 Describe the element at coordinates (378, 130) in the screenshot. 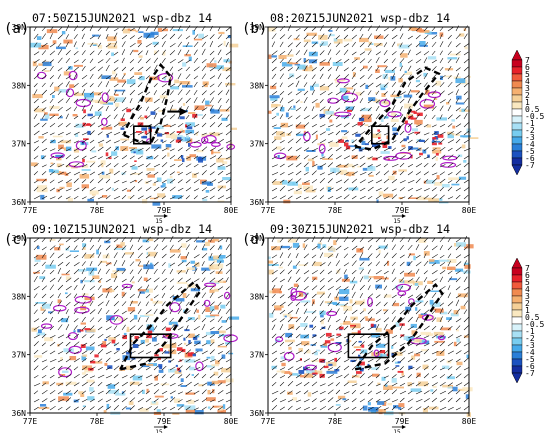

I see `intense-cell` at that location.